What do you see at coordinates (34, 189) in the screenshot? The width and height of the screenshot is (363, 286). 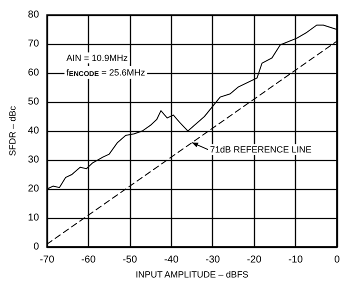 I see `y-tick-label: 20` at bounding box center [34, 189].